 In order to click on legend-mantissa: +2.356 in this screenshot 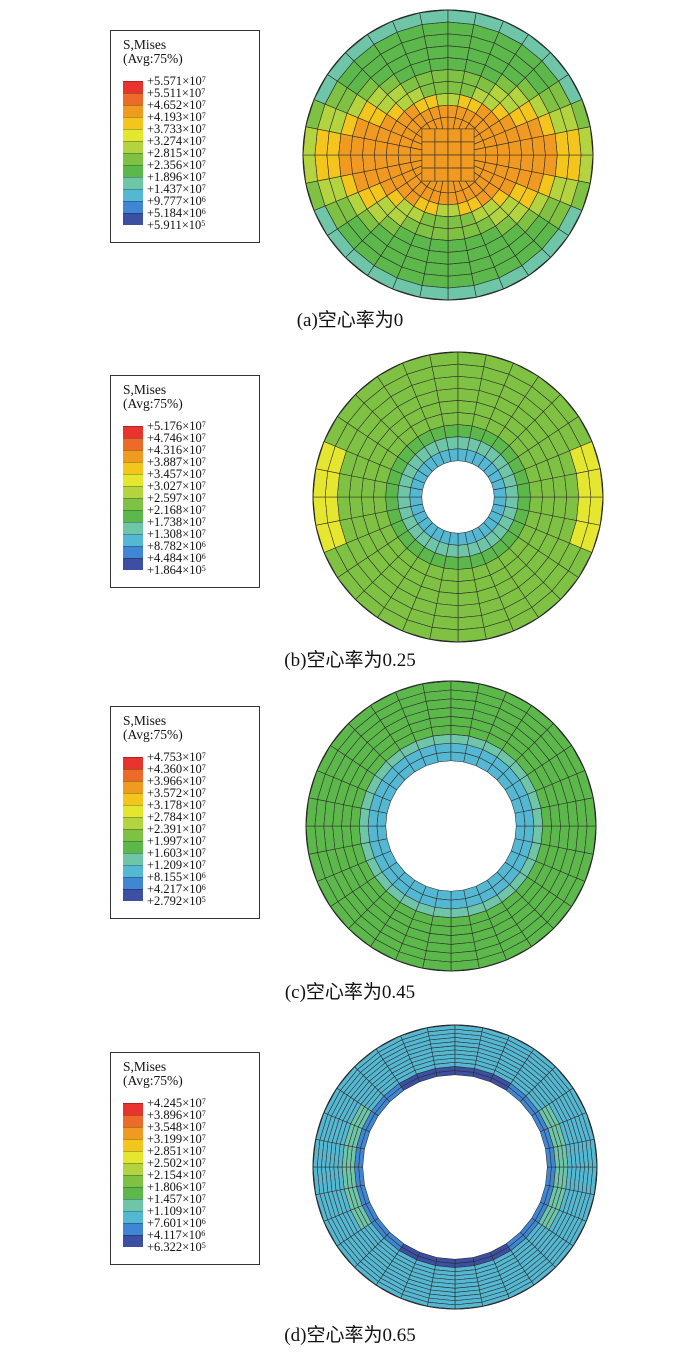, I will do `click(165, 165)`.